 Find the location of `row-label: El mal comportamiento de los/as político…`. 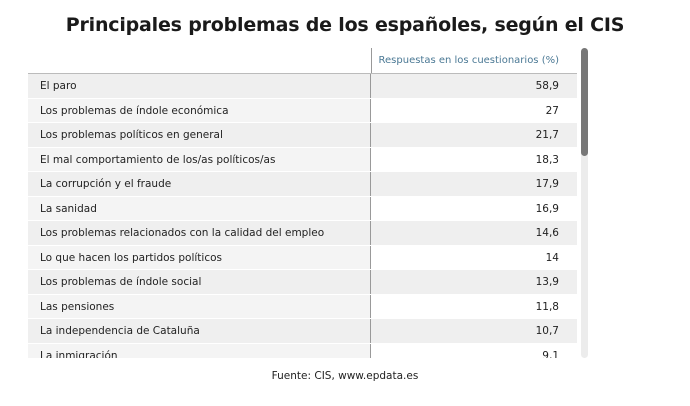

row-label: El mal comportamiento de los/as político… is located at coordinates (199, 159).